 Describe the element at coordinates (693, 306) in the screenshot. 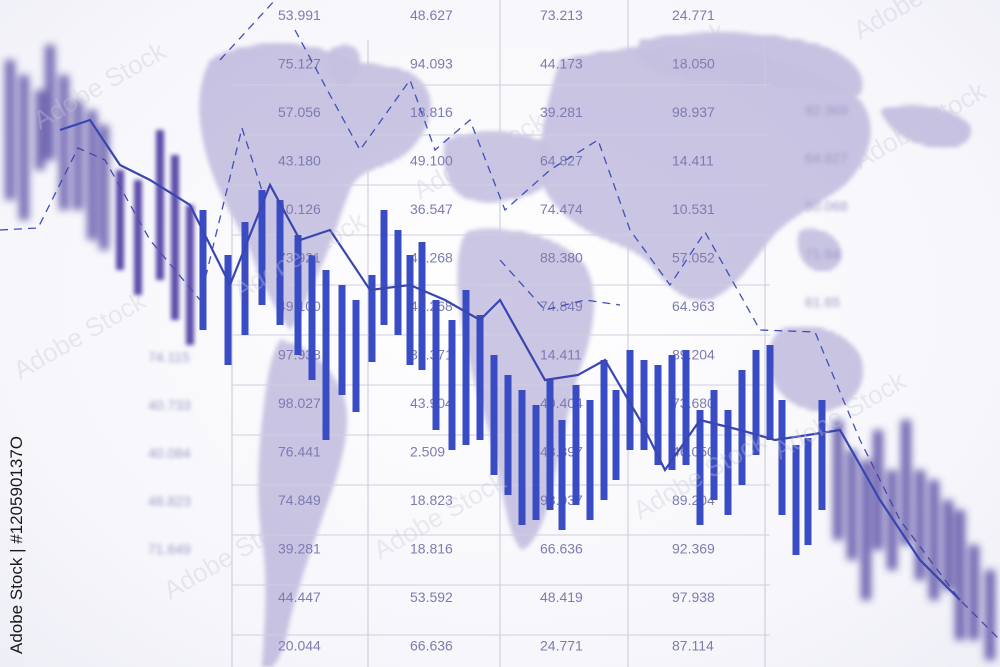

I see `table-cell: 64.963` at that location.